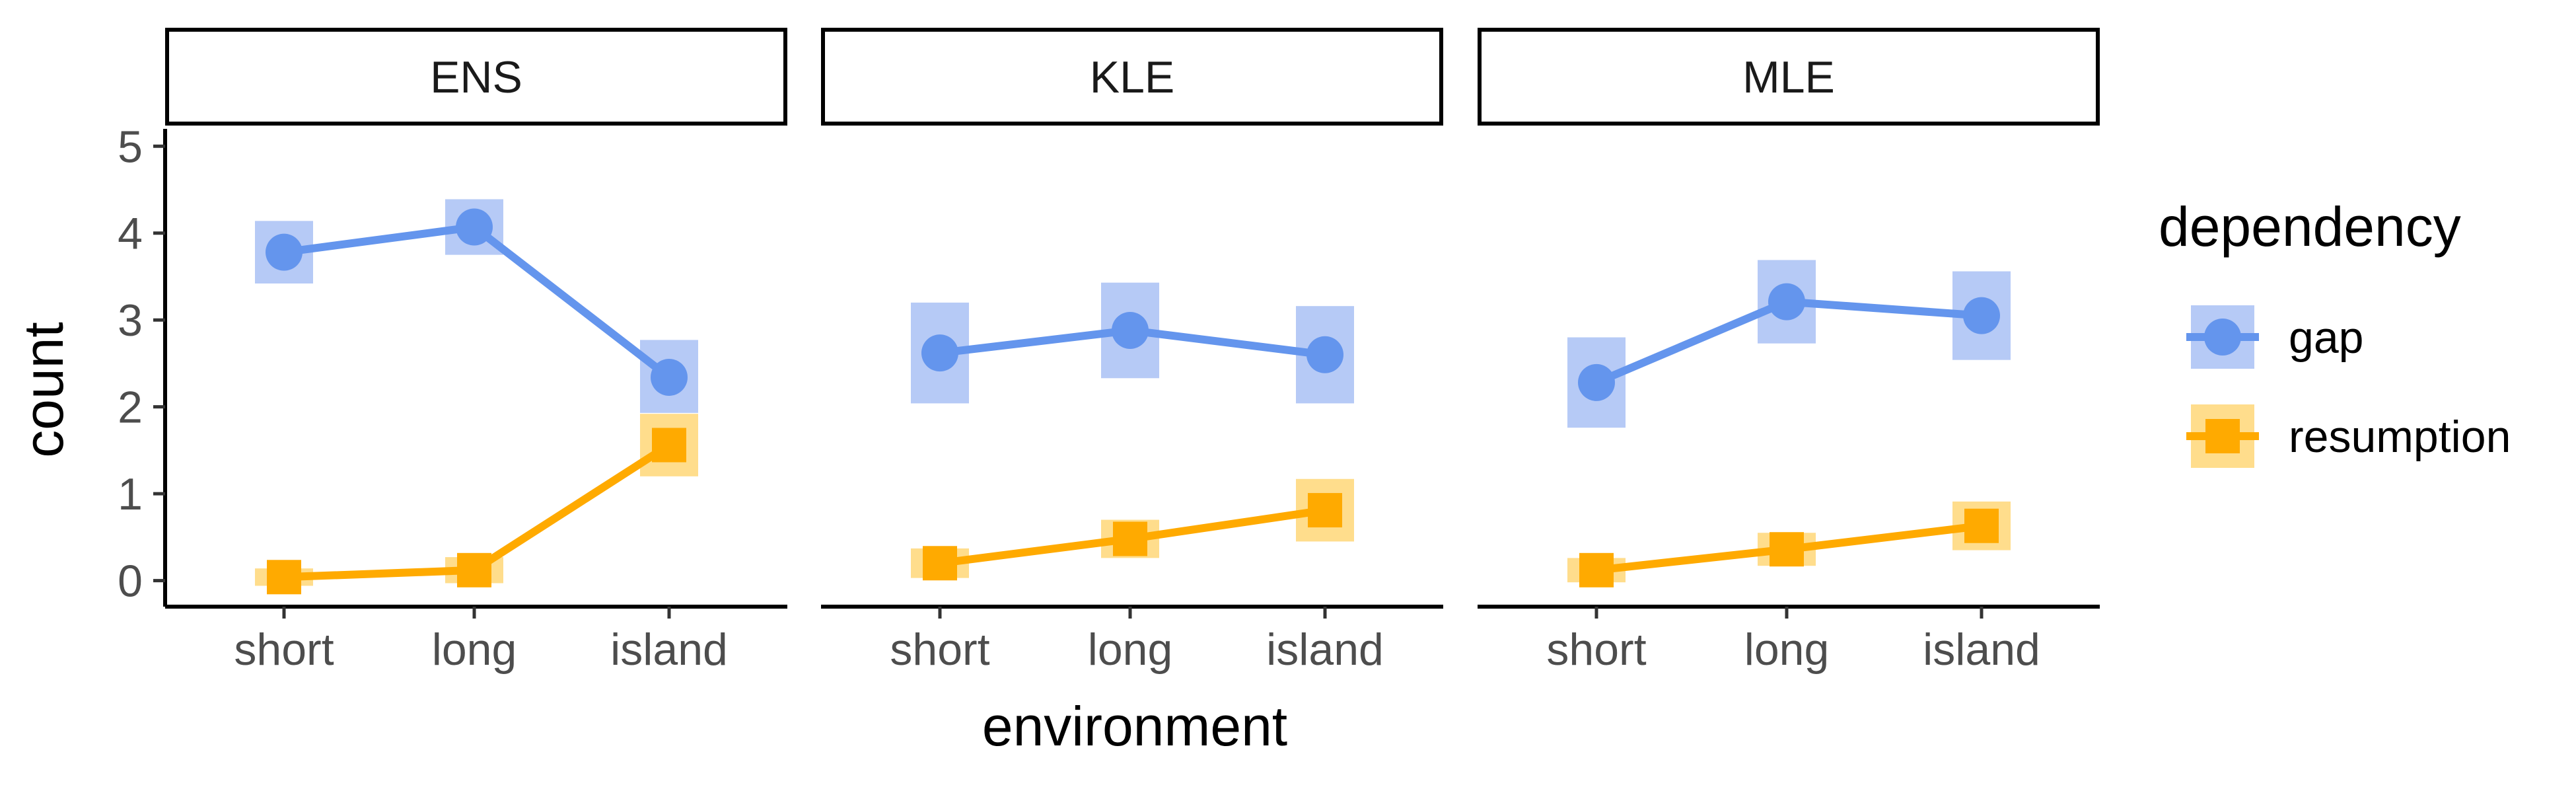 The width and height of the screenshot is (2576, 793). I want to click on legend-label-gap: gap, so click(2326, 338).